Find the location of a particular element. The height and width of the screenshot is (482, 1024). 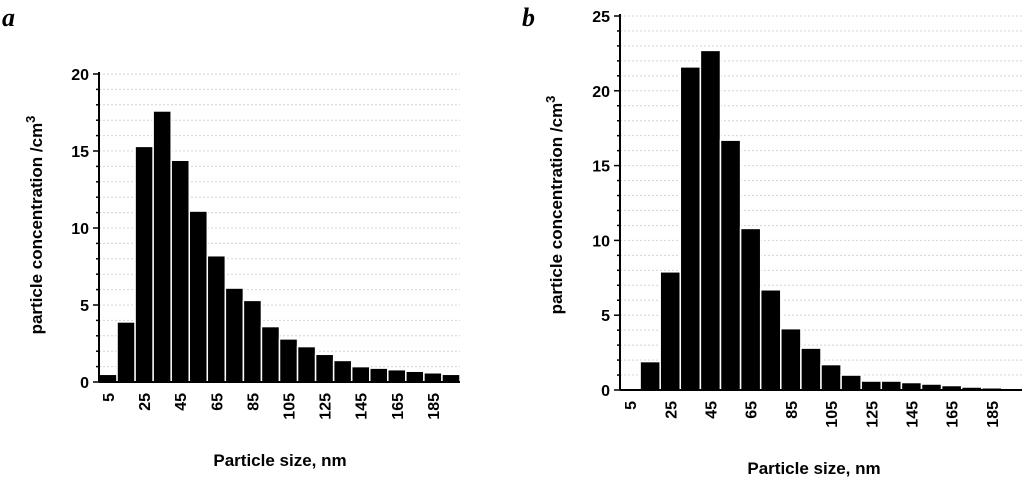

panel-a-x-axis-title: Particle size, nm is located at coordinates (279, 460).